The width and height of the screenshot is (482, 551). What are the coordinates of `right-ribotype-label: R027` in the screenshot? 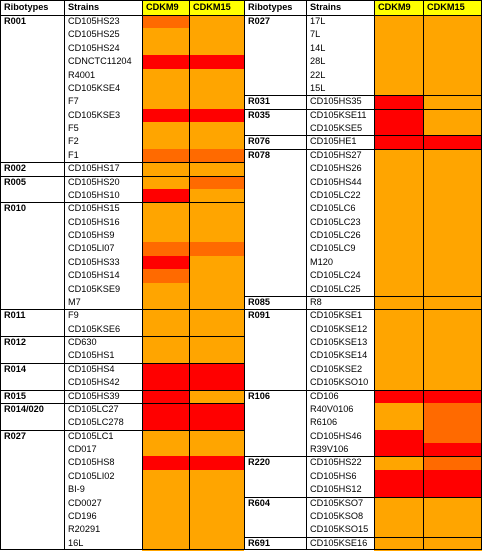 It's located at (259, 21).